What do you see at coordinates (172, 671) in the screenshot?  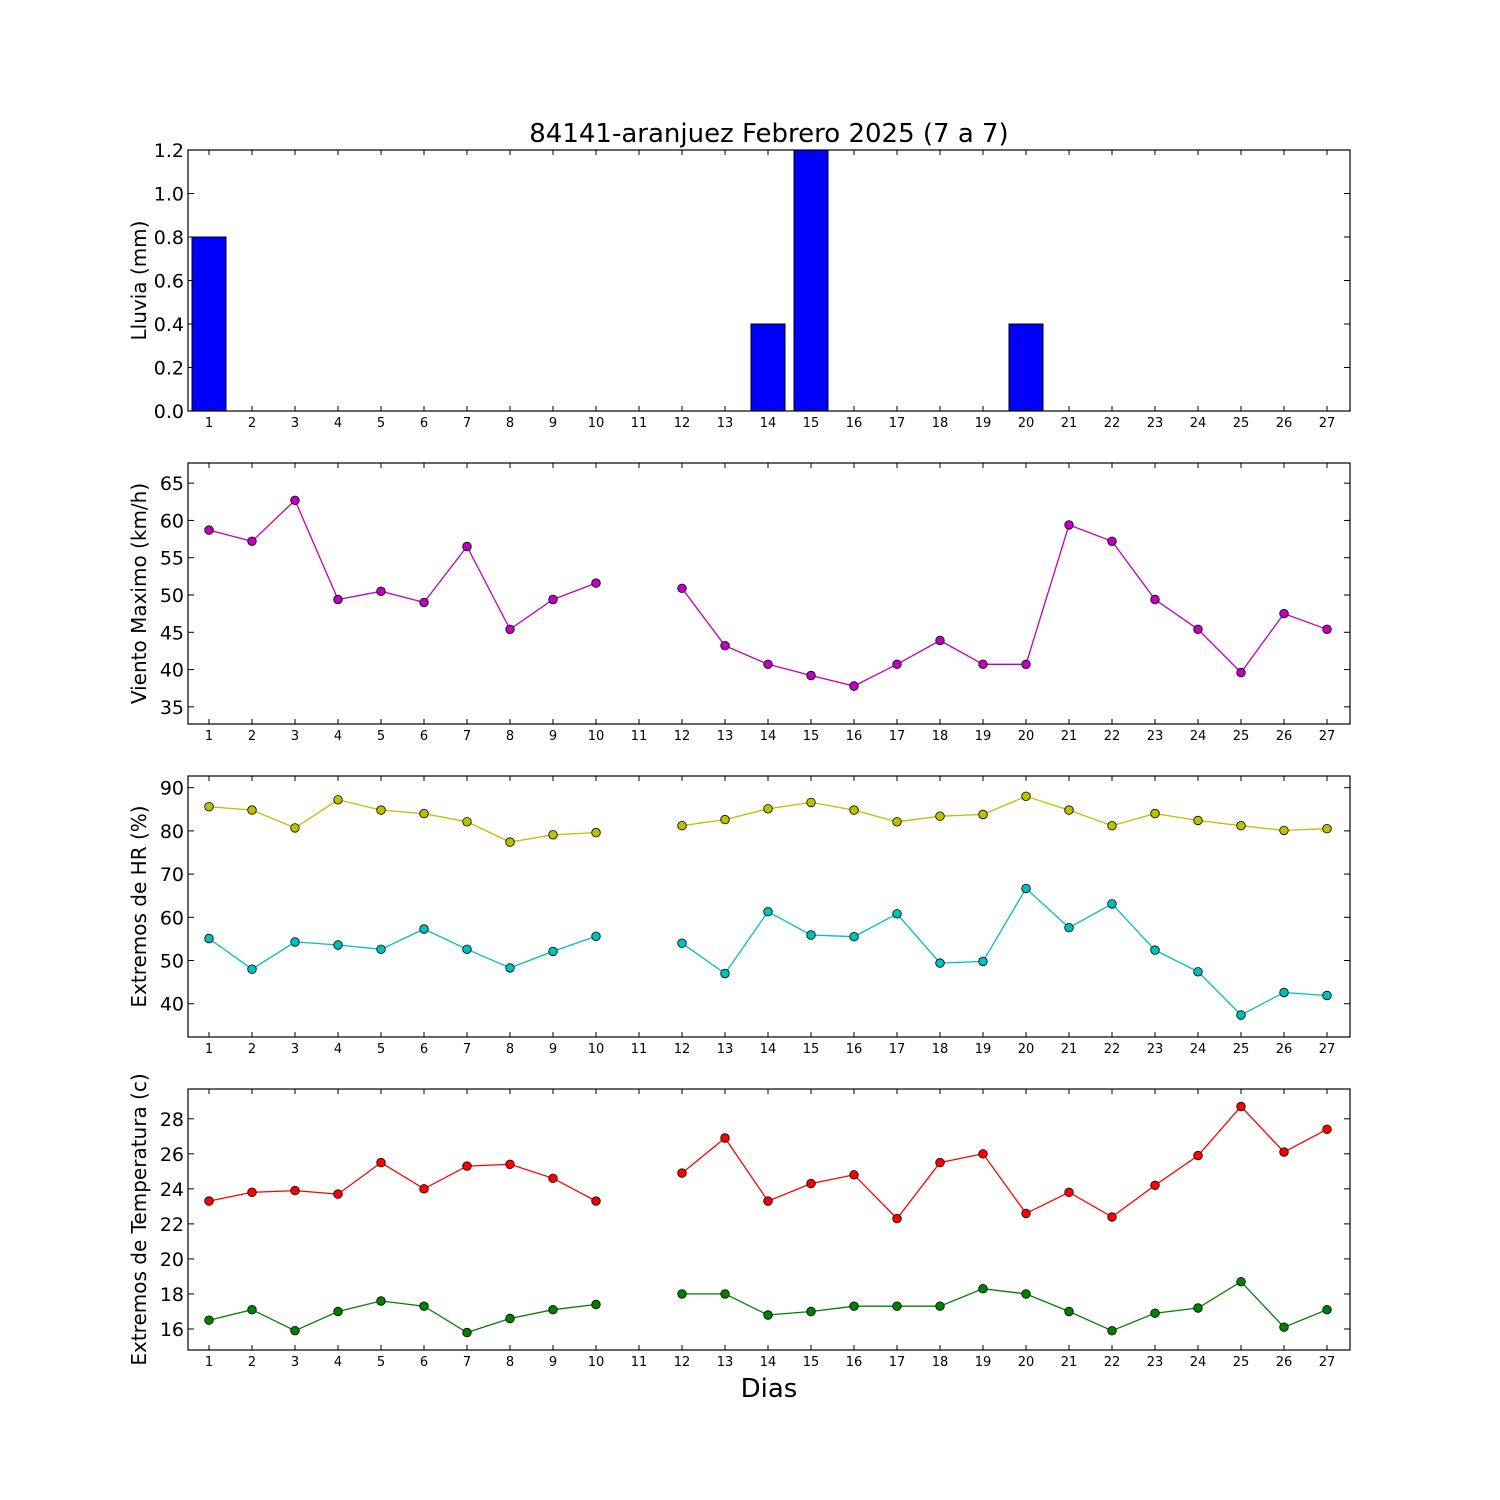 I see `y-tick-label: 40` at bounding box center [172, 671].